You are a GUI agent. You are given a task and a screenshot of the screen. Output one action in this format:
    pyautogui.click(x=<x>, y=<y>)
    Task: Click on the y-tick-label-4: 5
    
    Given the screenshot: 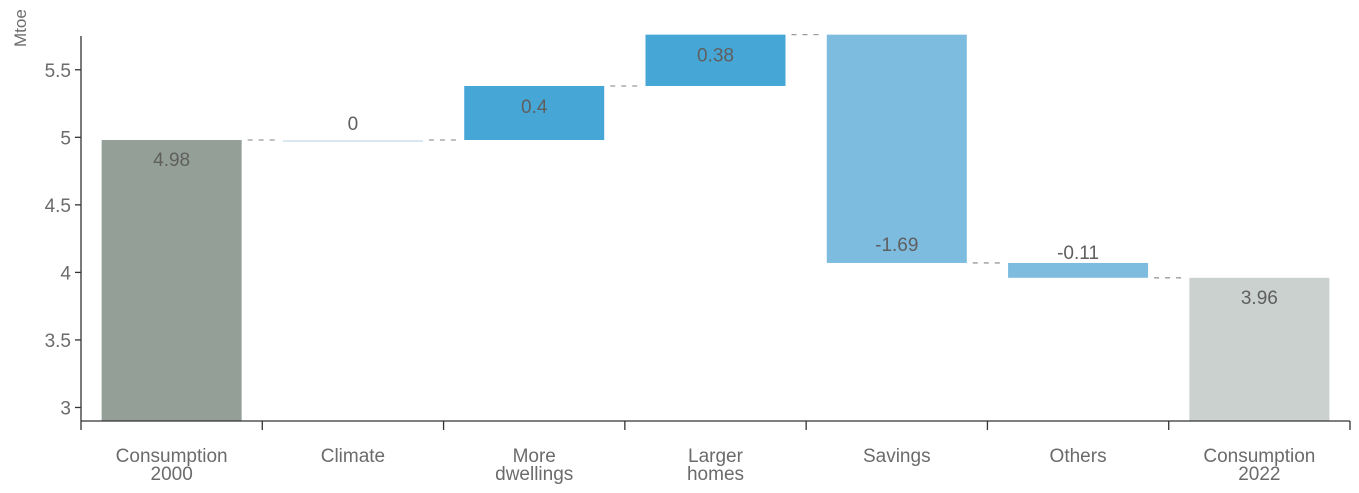 What is the action you would take?
    pyautogui.click(x=65, y=138)
    